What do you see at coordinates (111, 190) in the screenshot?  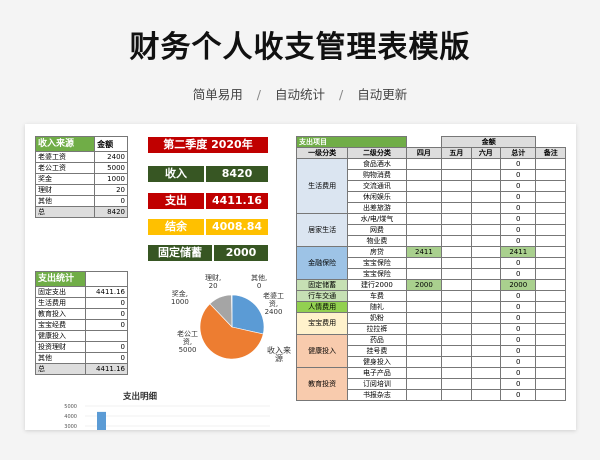 I see `income-value: 20` at bounding box center [111, 190].